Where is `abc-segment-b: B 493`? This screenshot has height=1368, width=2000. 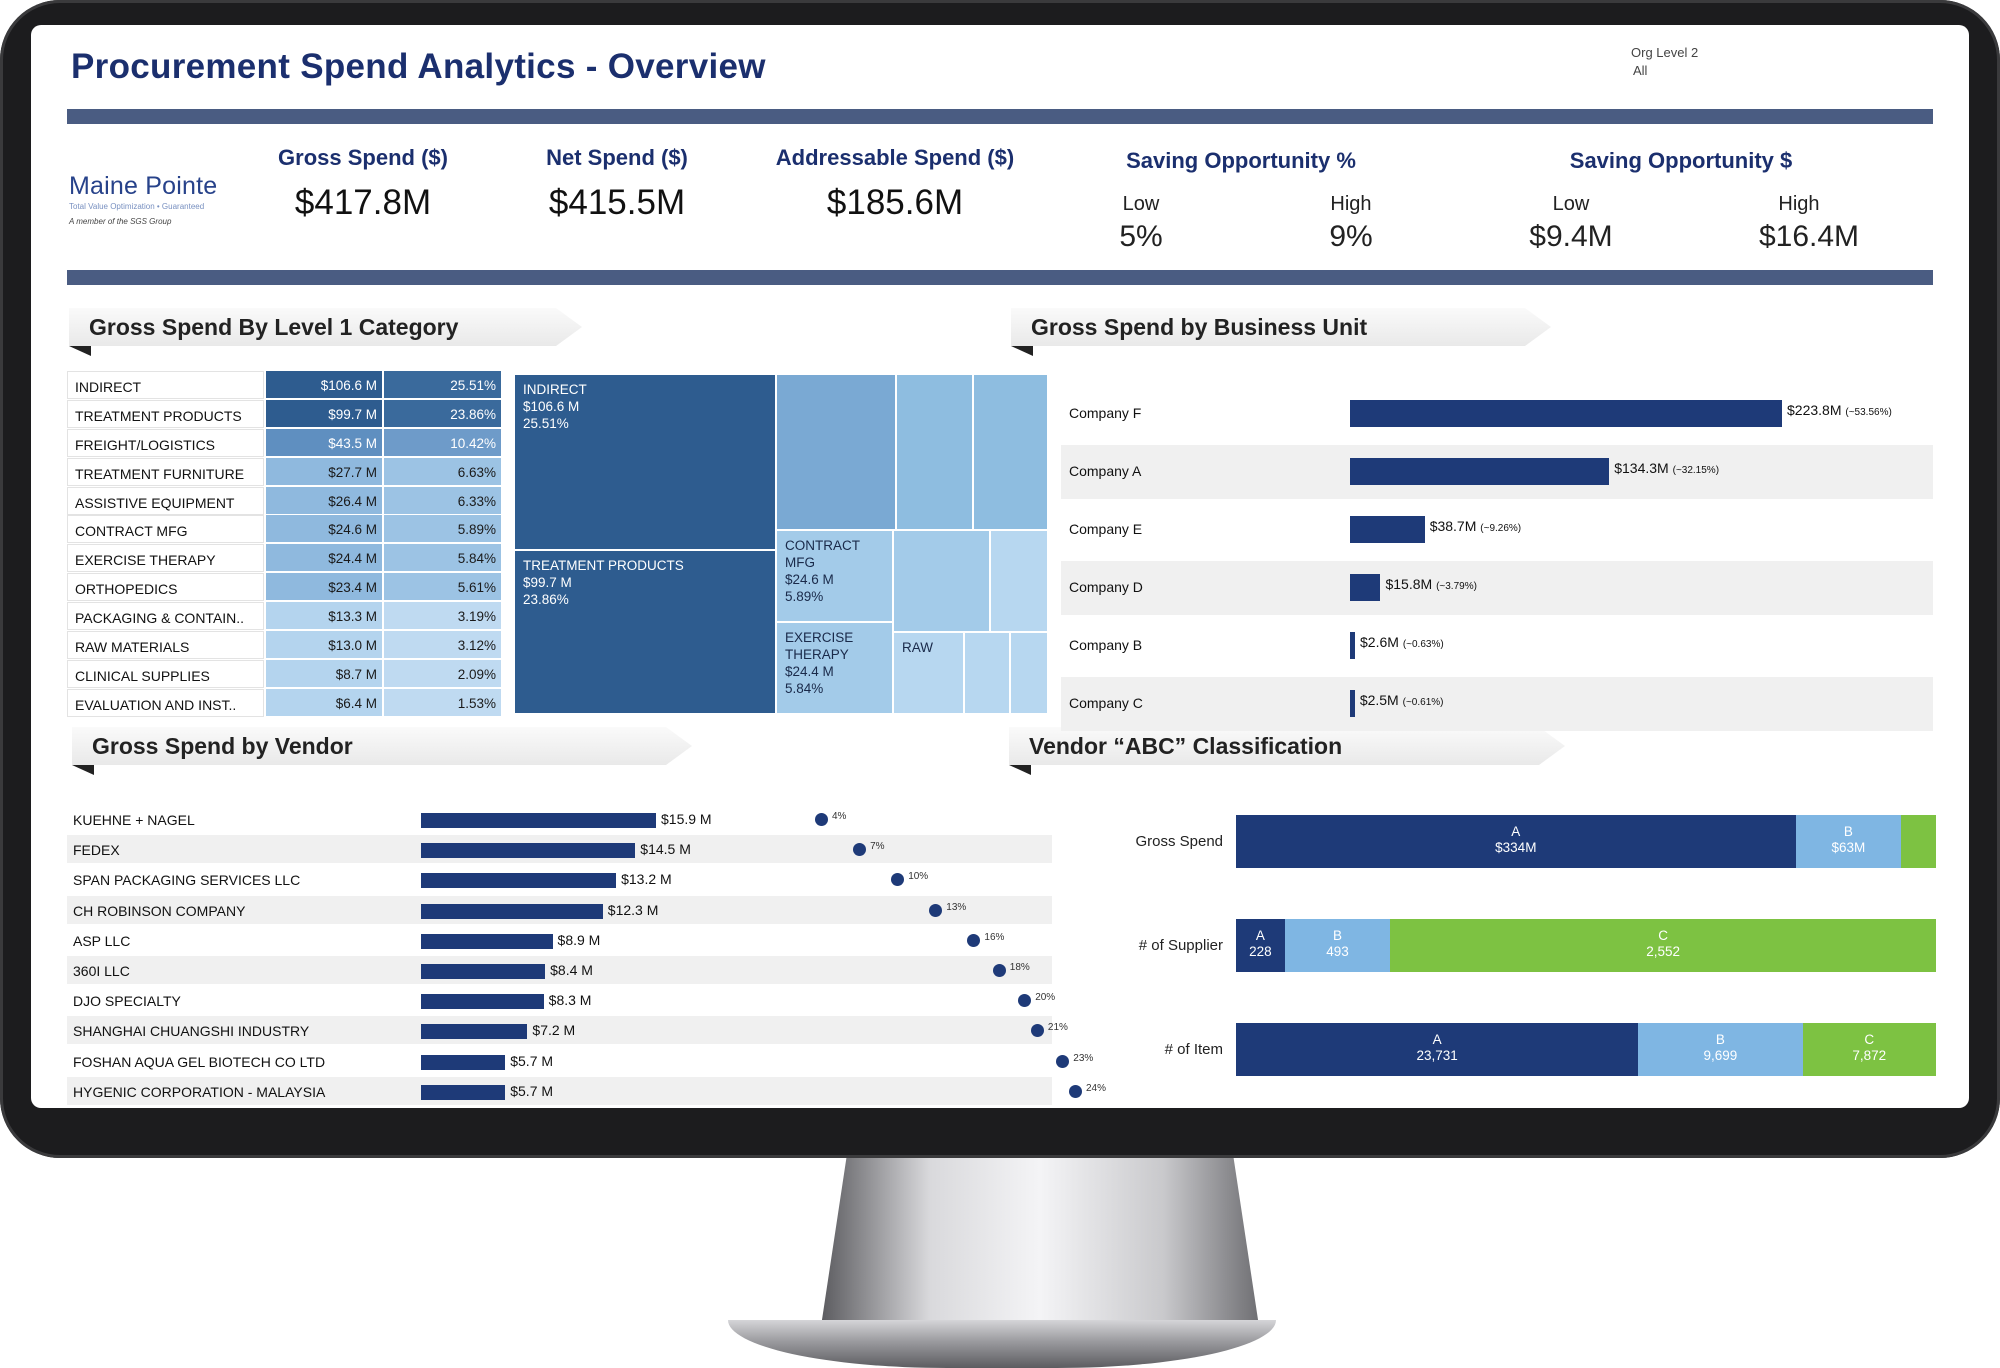 abc-segment-b: B 493 is located at coordinates (1337, 945).